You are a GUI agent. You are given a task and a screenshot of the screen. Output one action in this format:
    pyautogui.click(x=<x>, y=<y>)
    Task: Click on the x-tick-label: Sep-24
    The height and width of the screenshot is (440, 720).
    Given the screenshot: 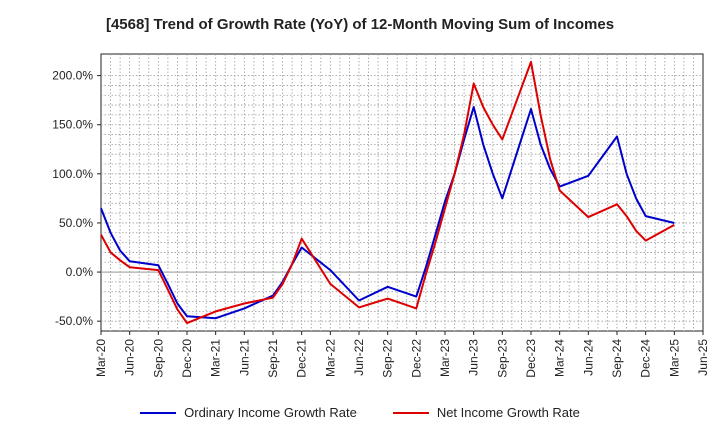 What is the action you would take?
    pyautogui.click(x=617, y=358)
    